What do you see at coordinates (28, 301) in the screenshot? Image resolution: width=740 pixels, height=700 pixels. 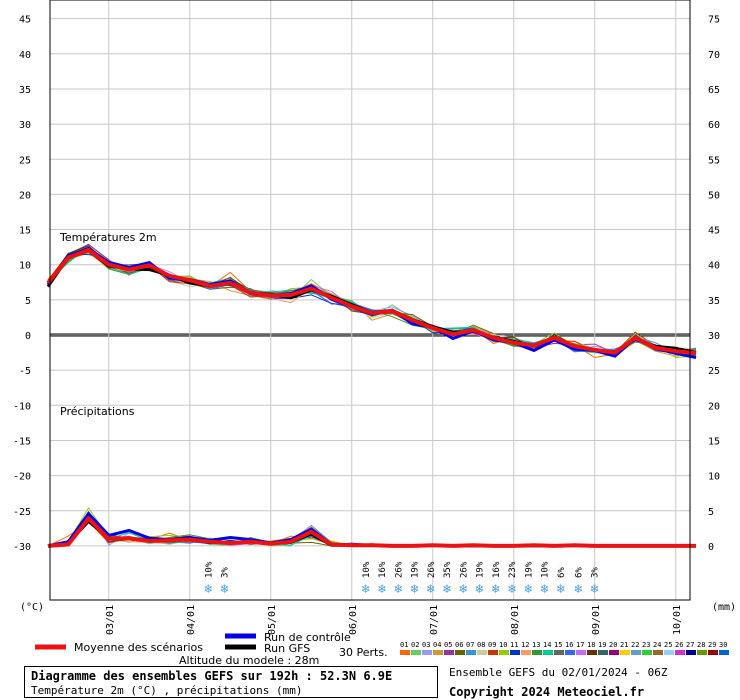 I see `left-tick-label: 5` at bounding box center [28, 301].